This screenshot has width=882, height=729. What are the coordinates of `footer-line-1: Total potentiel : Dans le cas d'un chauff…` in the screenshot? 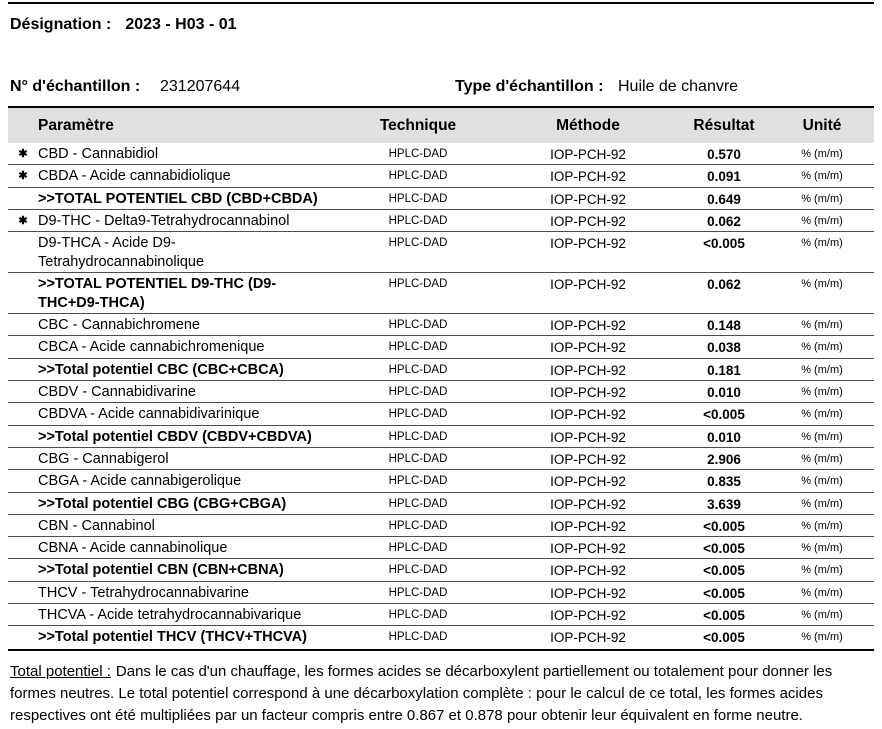 It's located at (440, 672).